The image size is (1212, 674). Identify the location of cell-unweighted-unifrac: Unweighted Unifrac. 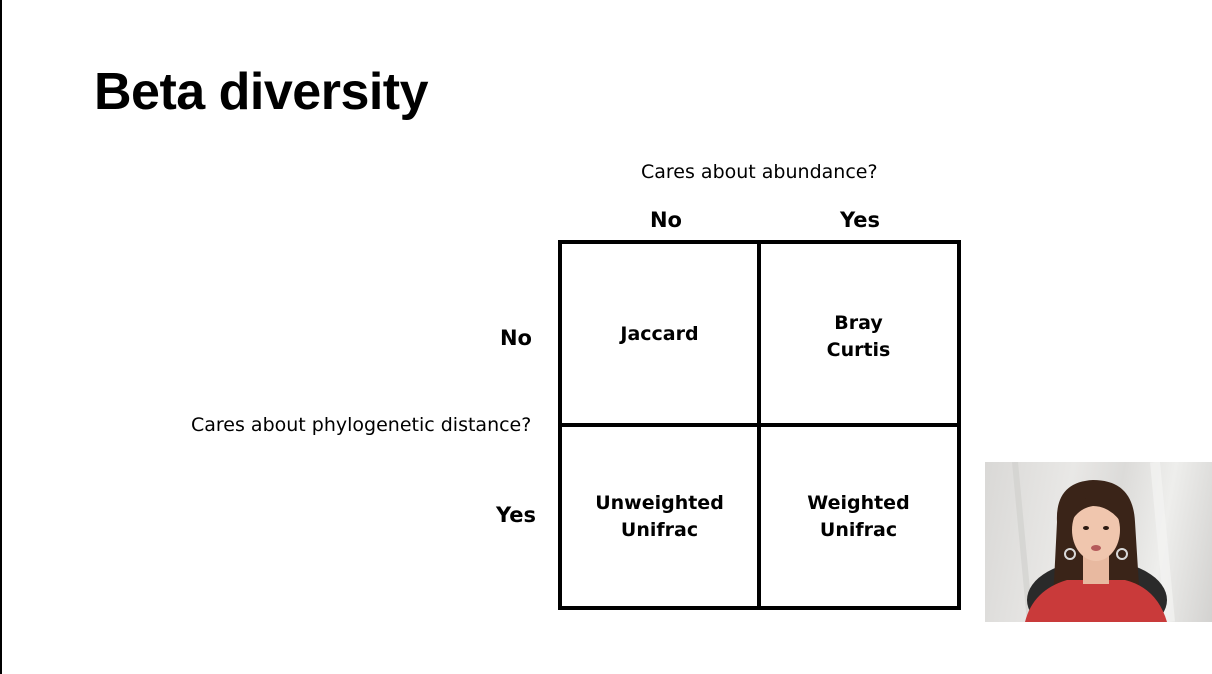
(659, 516).